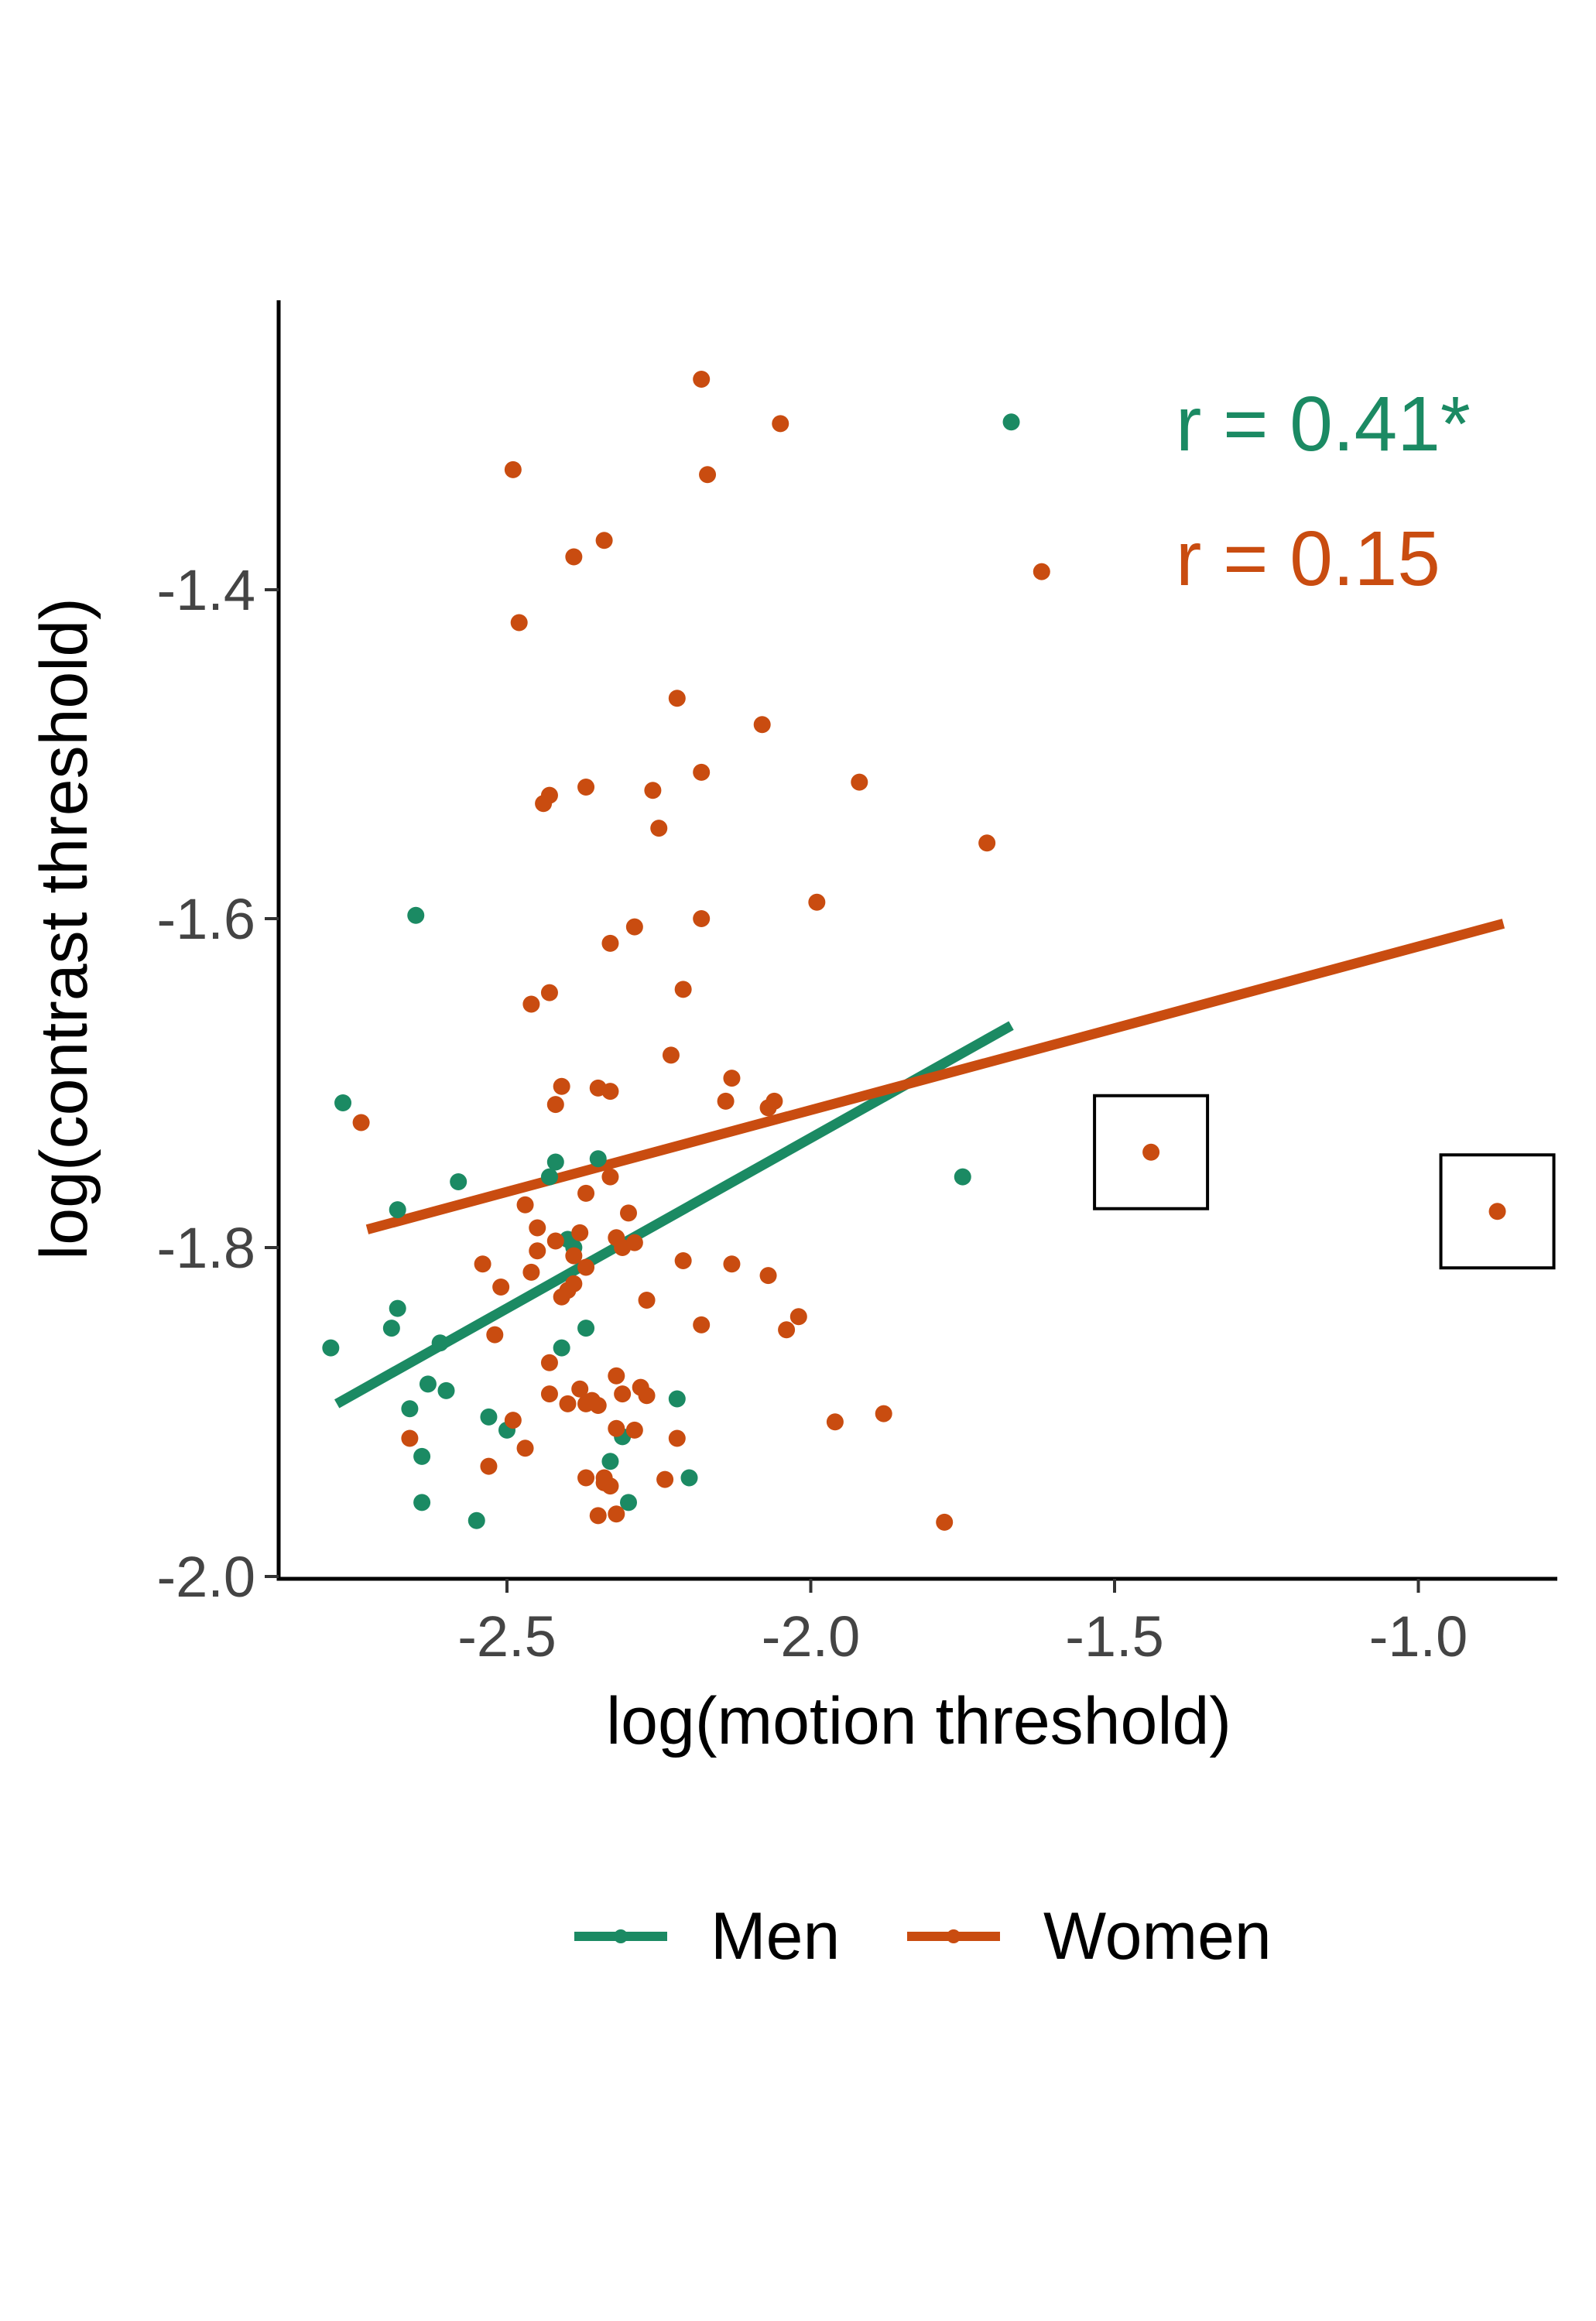 Image resolution: width=1596 pixels, height=2321 pixels. What do you see at coordinates (64, 929) in the screenshot?
I see `y-axis-title: log(contrast threshold)` at bounding box center [64, 929].